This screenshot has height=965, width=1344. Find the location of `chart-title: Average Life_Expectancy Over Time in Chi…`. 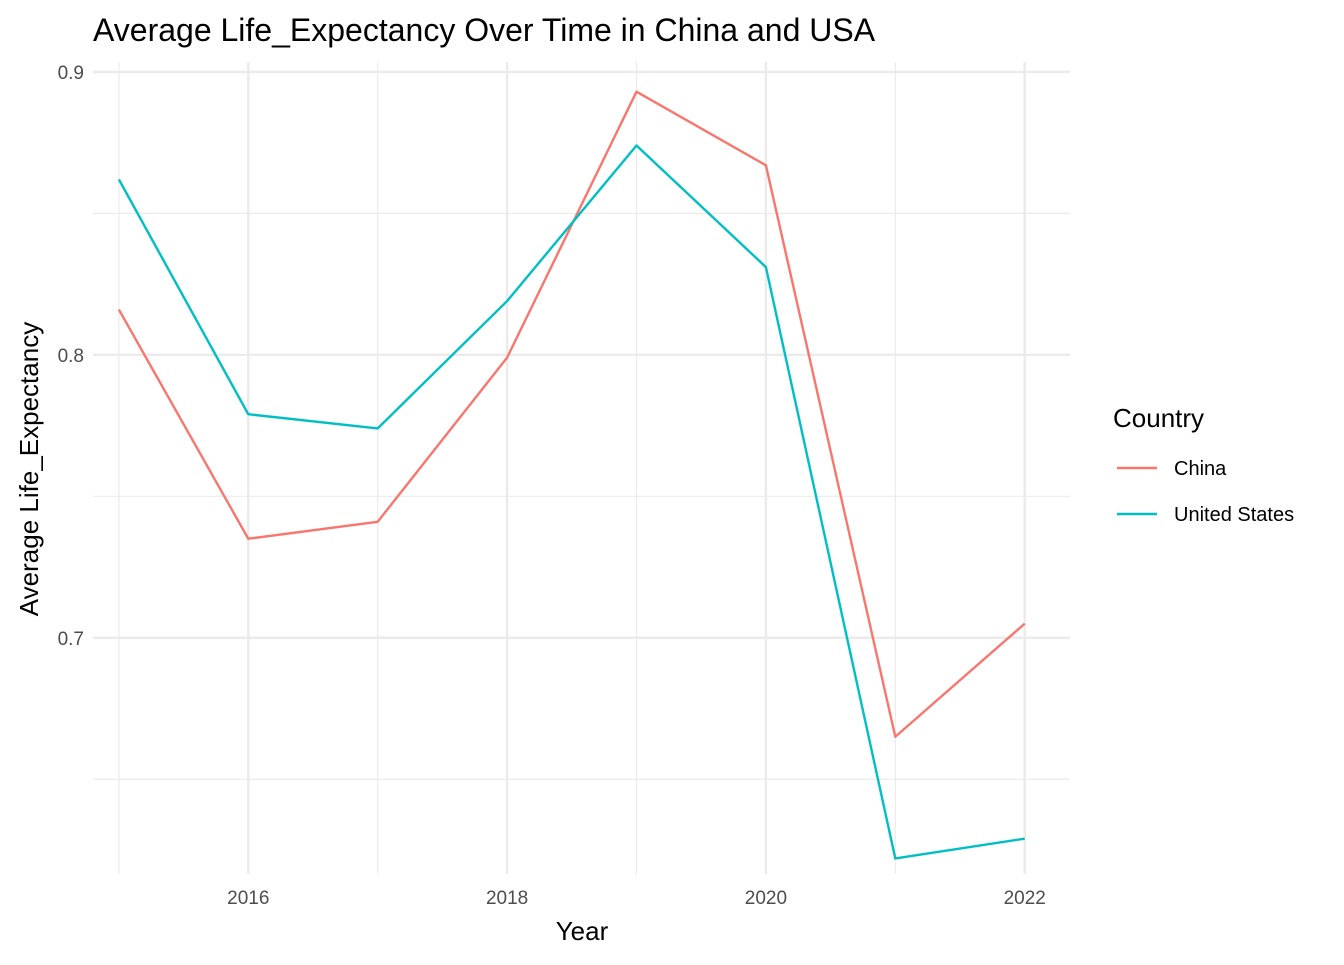

chart-title: Average Life_Expectancy Over Time in Chi… is located at coordinates (484, 30).